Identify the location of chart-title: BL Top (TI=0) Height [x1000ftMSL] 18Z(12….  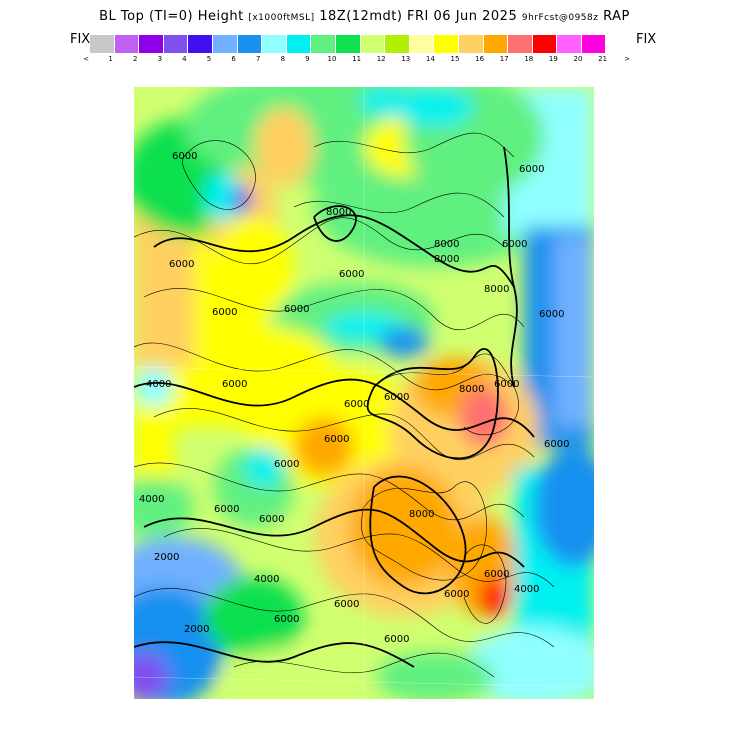
(364, 16).